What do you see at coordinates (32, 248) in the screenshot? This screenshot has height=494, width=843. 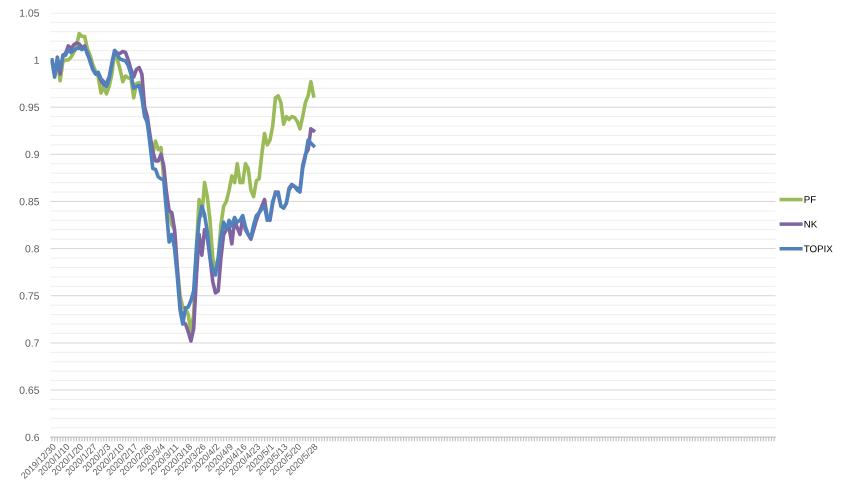 I see `y-tick-label: 0.8` at bounding box center [32, 248].